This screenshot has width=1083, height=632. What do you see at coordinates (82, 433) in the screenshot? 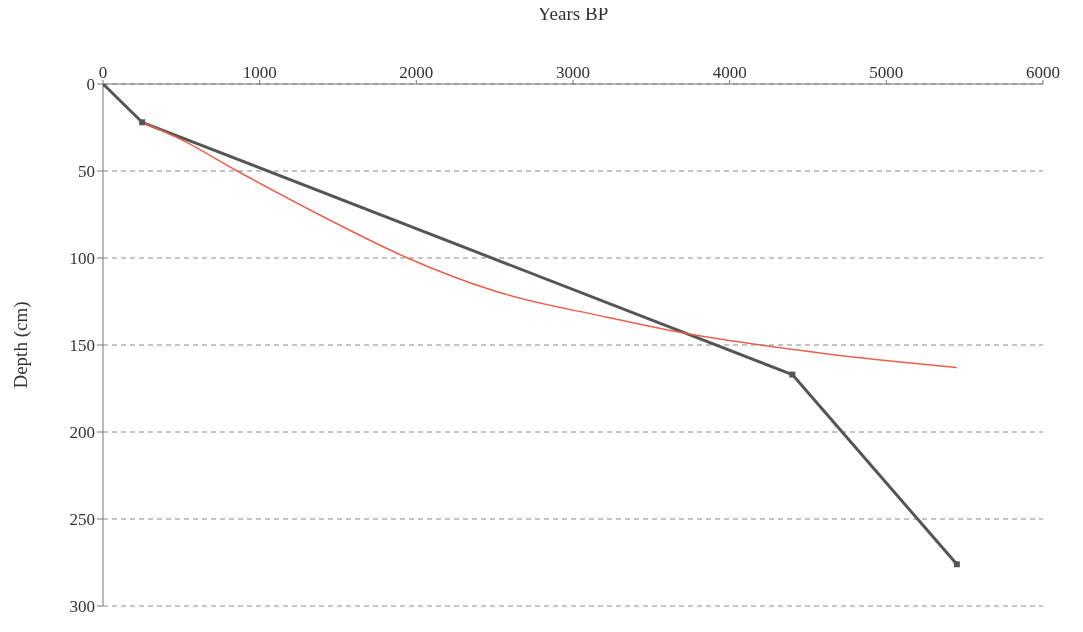
I see `y-tick-label: 200` at bounding box center [82, 433].